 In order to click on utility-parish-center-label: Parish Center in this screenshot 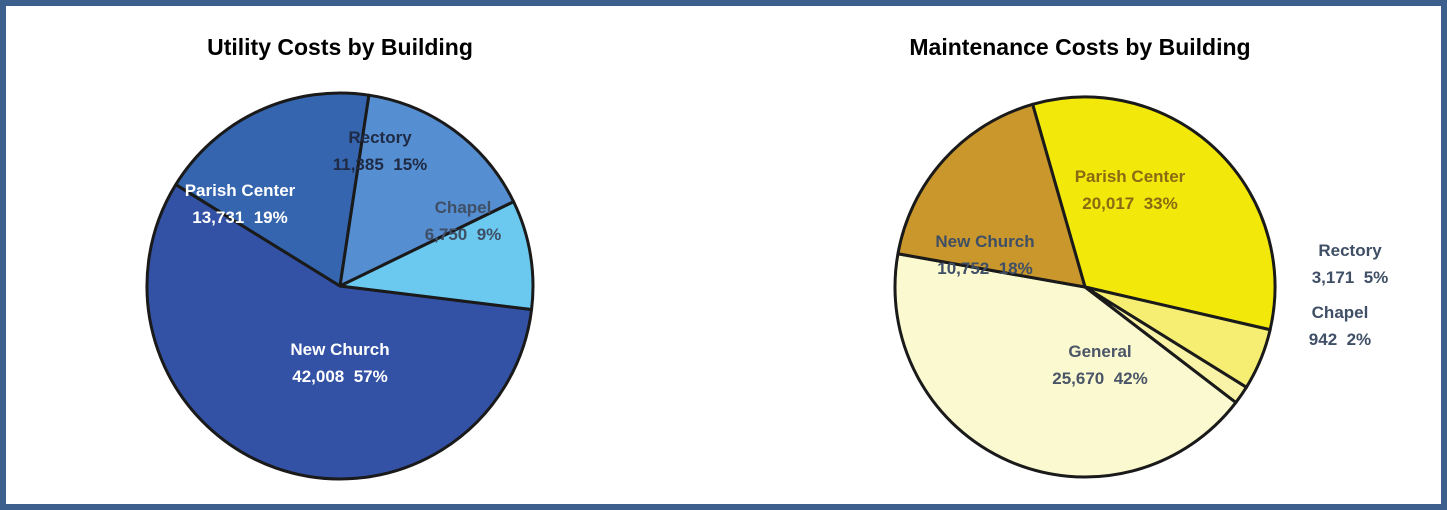, I will do `click(240, 190)`.